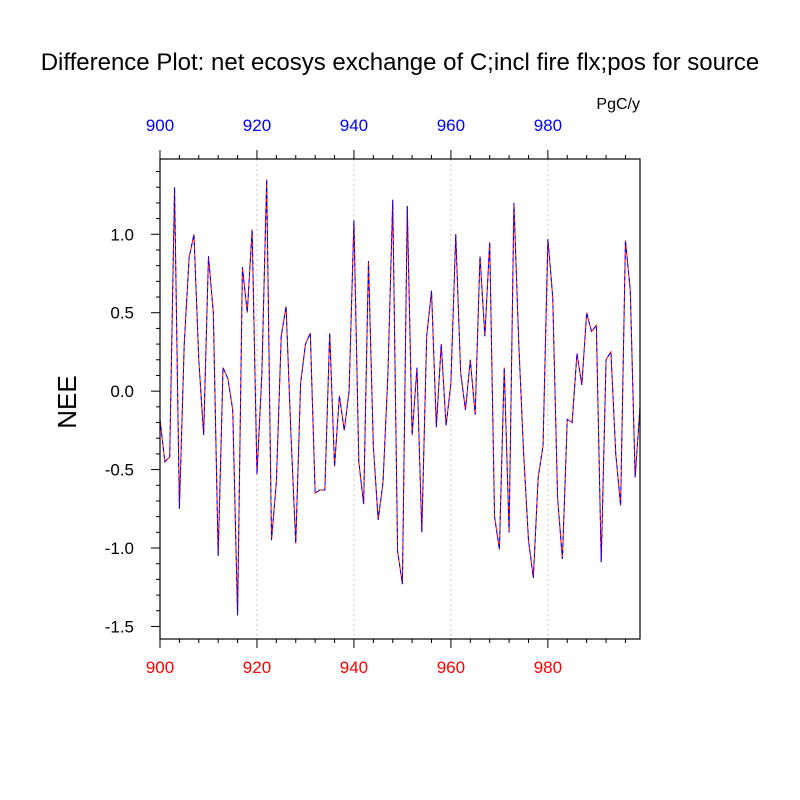 The image size is (800, 800). What do you see at coordinates (122, 234) in the screenshot?
I see `y-tick-label-5: 1.0` at bounding box center [122, 234].